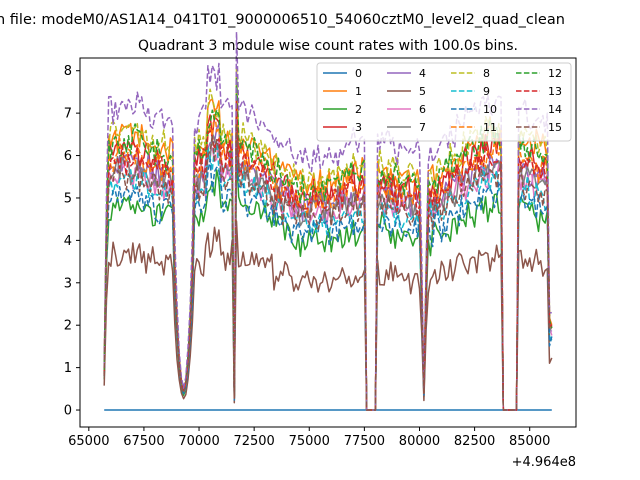 The width and height of the screenshot is (640, 480). Describe the element at coordinates (253, 441) in the screenshot. I see `x-tick-label: 72500` at that location.